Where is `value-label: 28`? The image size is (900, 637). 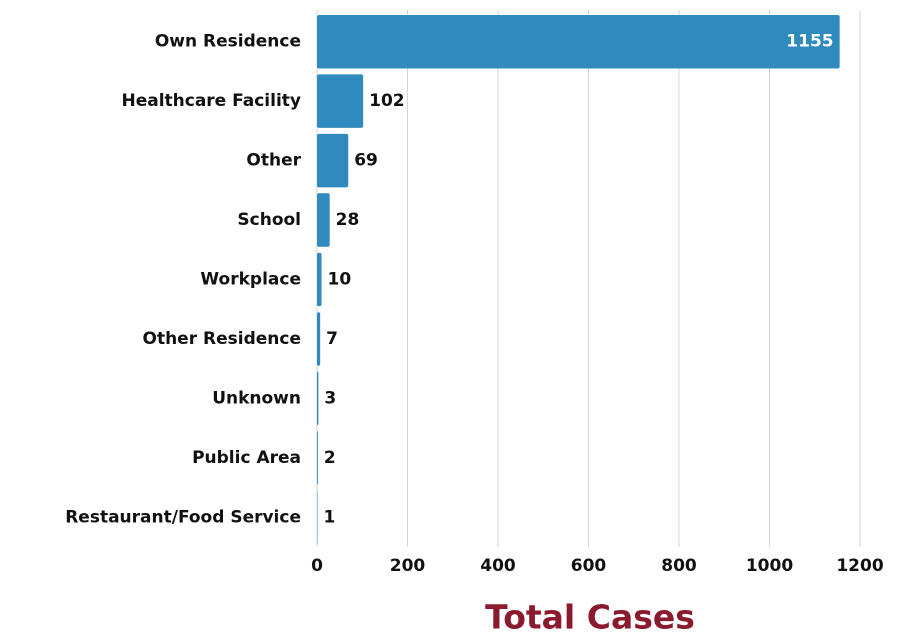 value-label: 28 is located at coordinates (348, 220).